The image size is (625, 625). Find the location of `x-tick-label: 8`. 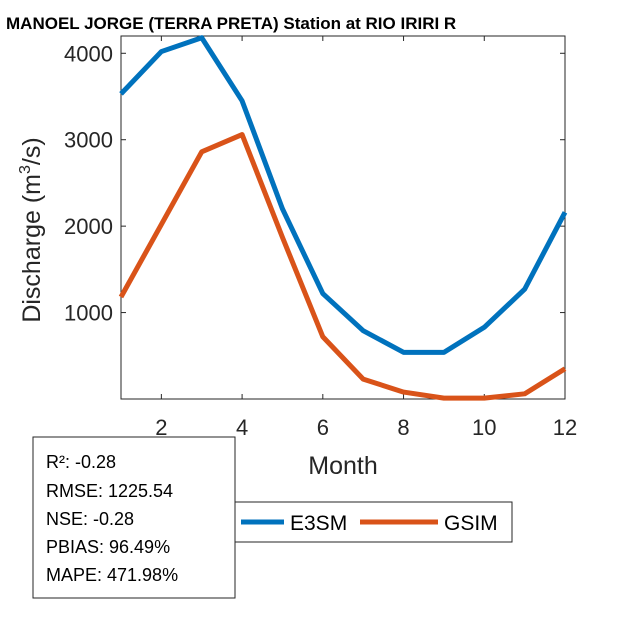

x-tick-label: 8 is located at coordinates (403, 427).